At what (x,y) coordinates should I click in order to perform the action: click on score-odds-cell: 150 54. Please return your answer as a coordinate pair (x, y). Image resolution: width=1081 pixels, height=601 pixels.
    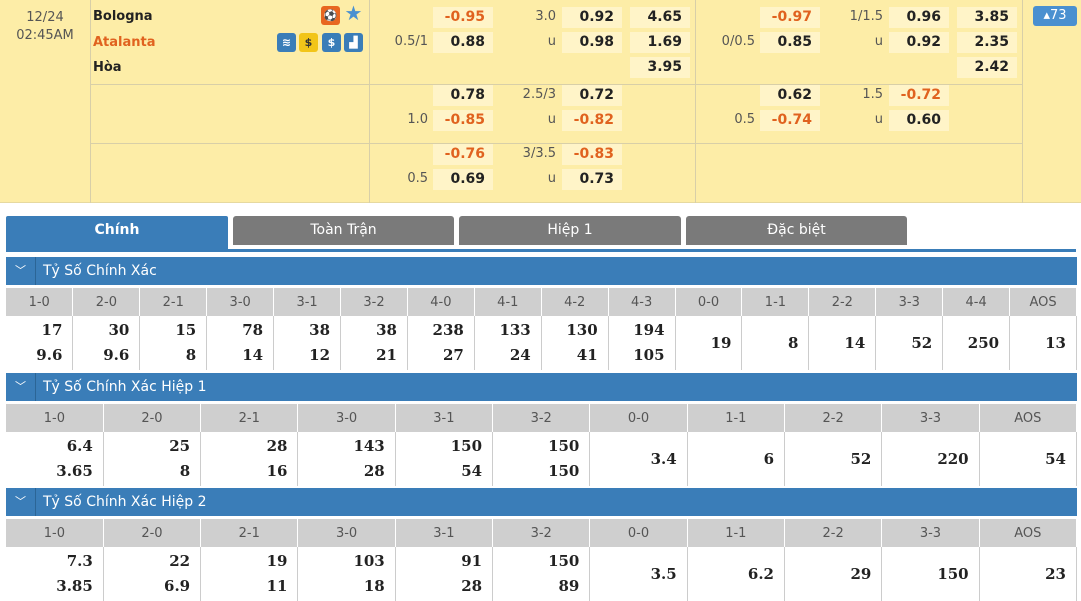
    Looking at the image, I should click on (444, 459).